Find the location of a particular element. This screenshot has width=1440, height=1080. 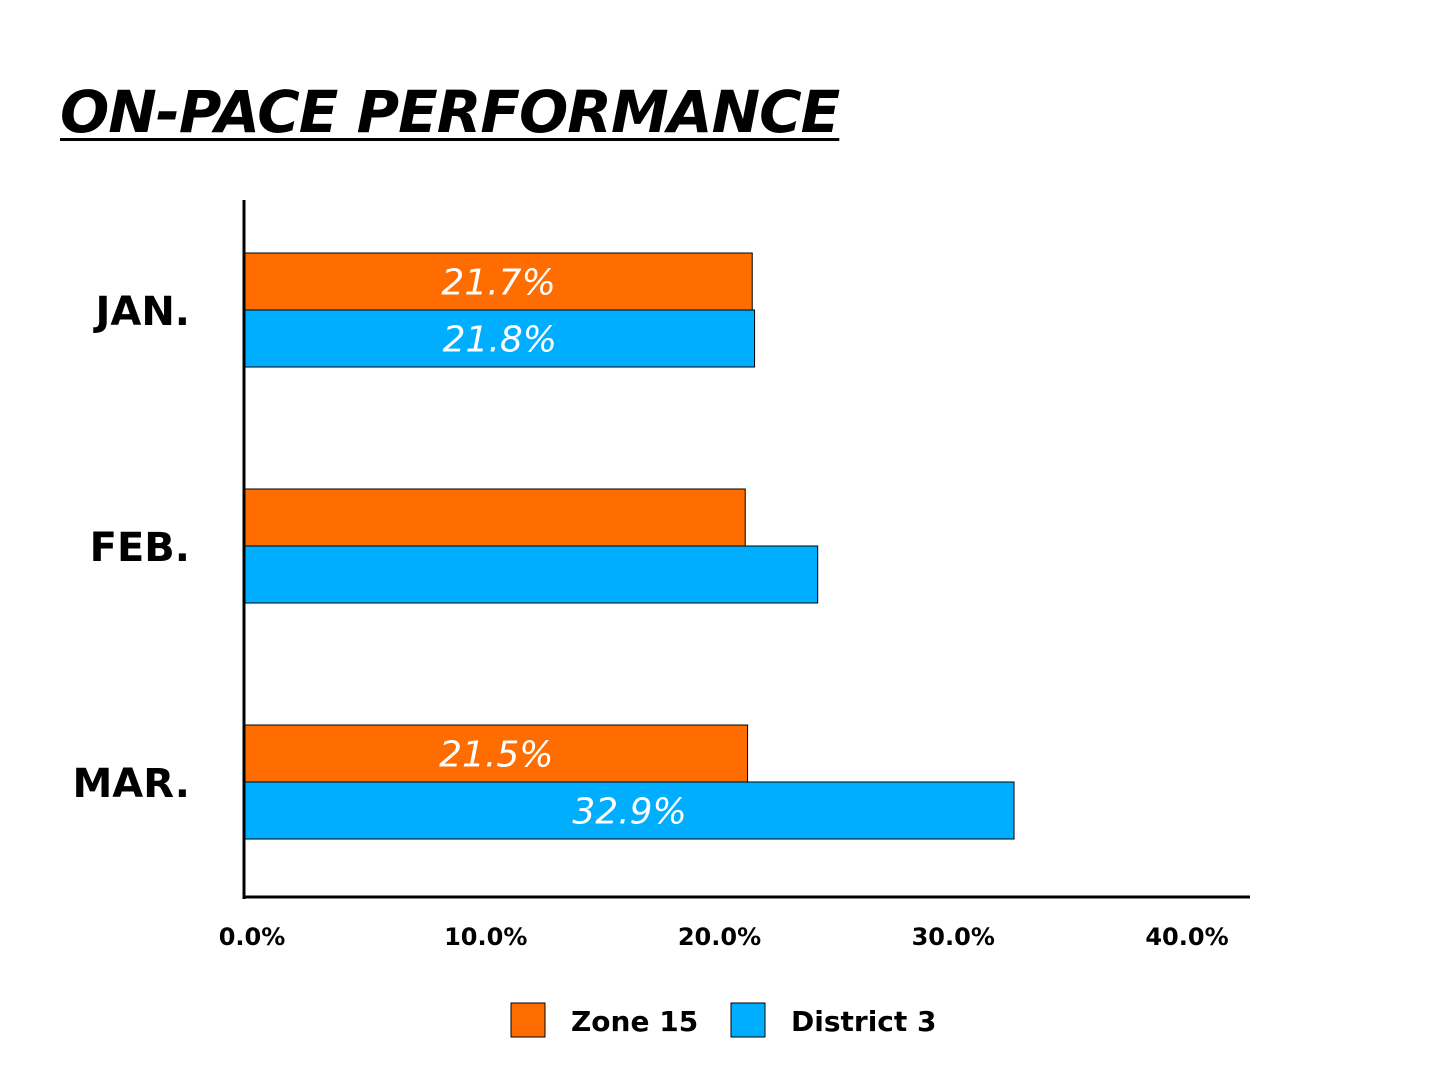

x-tick-label: 0.0% is located at coordinates (252, 937).